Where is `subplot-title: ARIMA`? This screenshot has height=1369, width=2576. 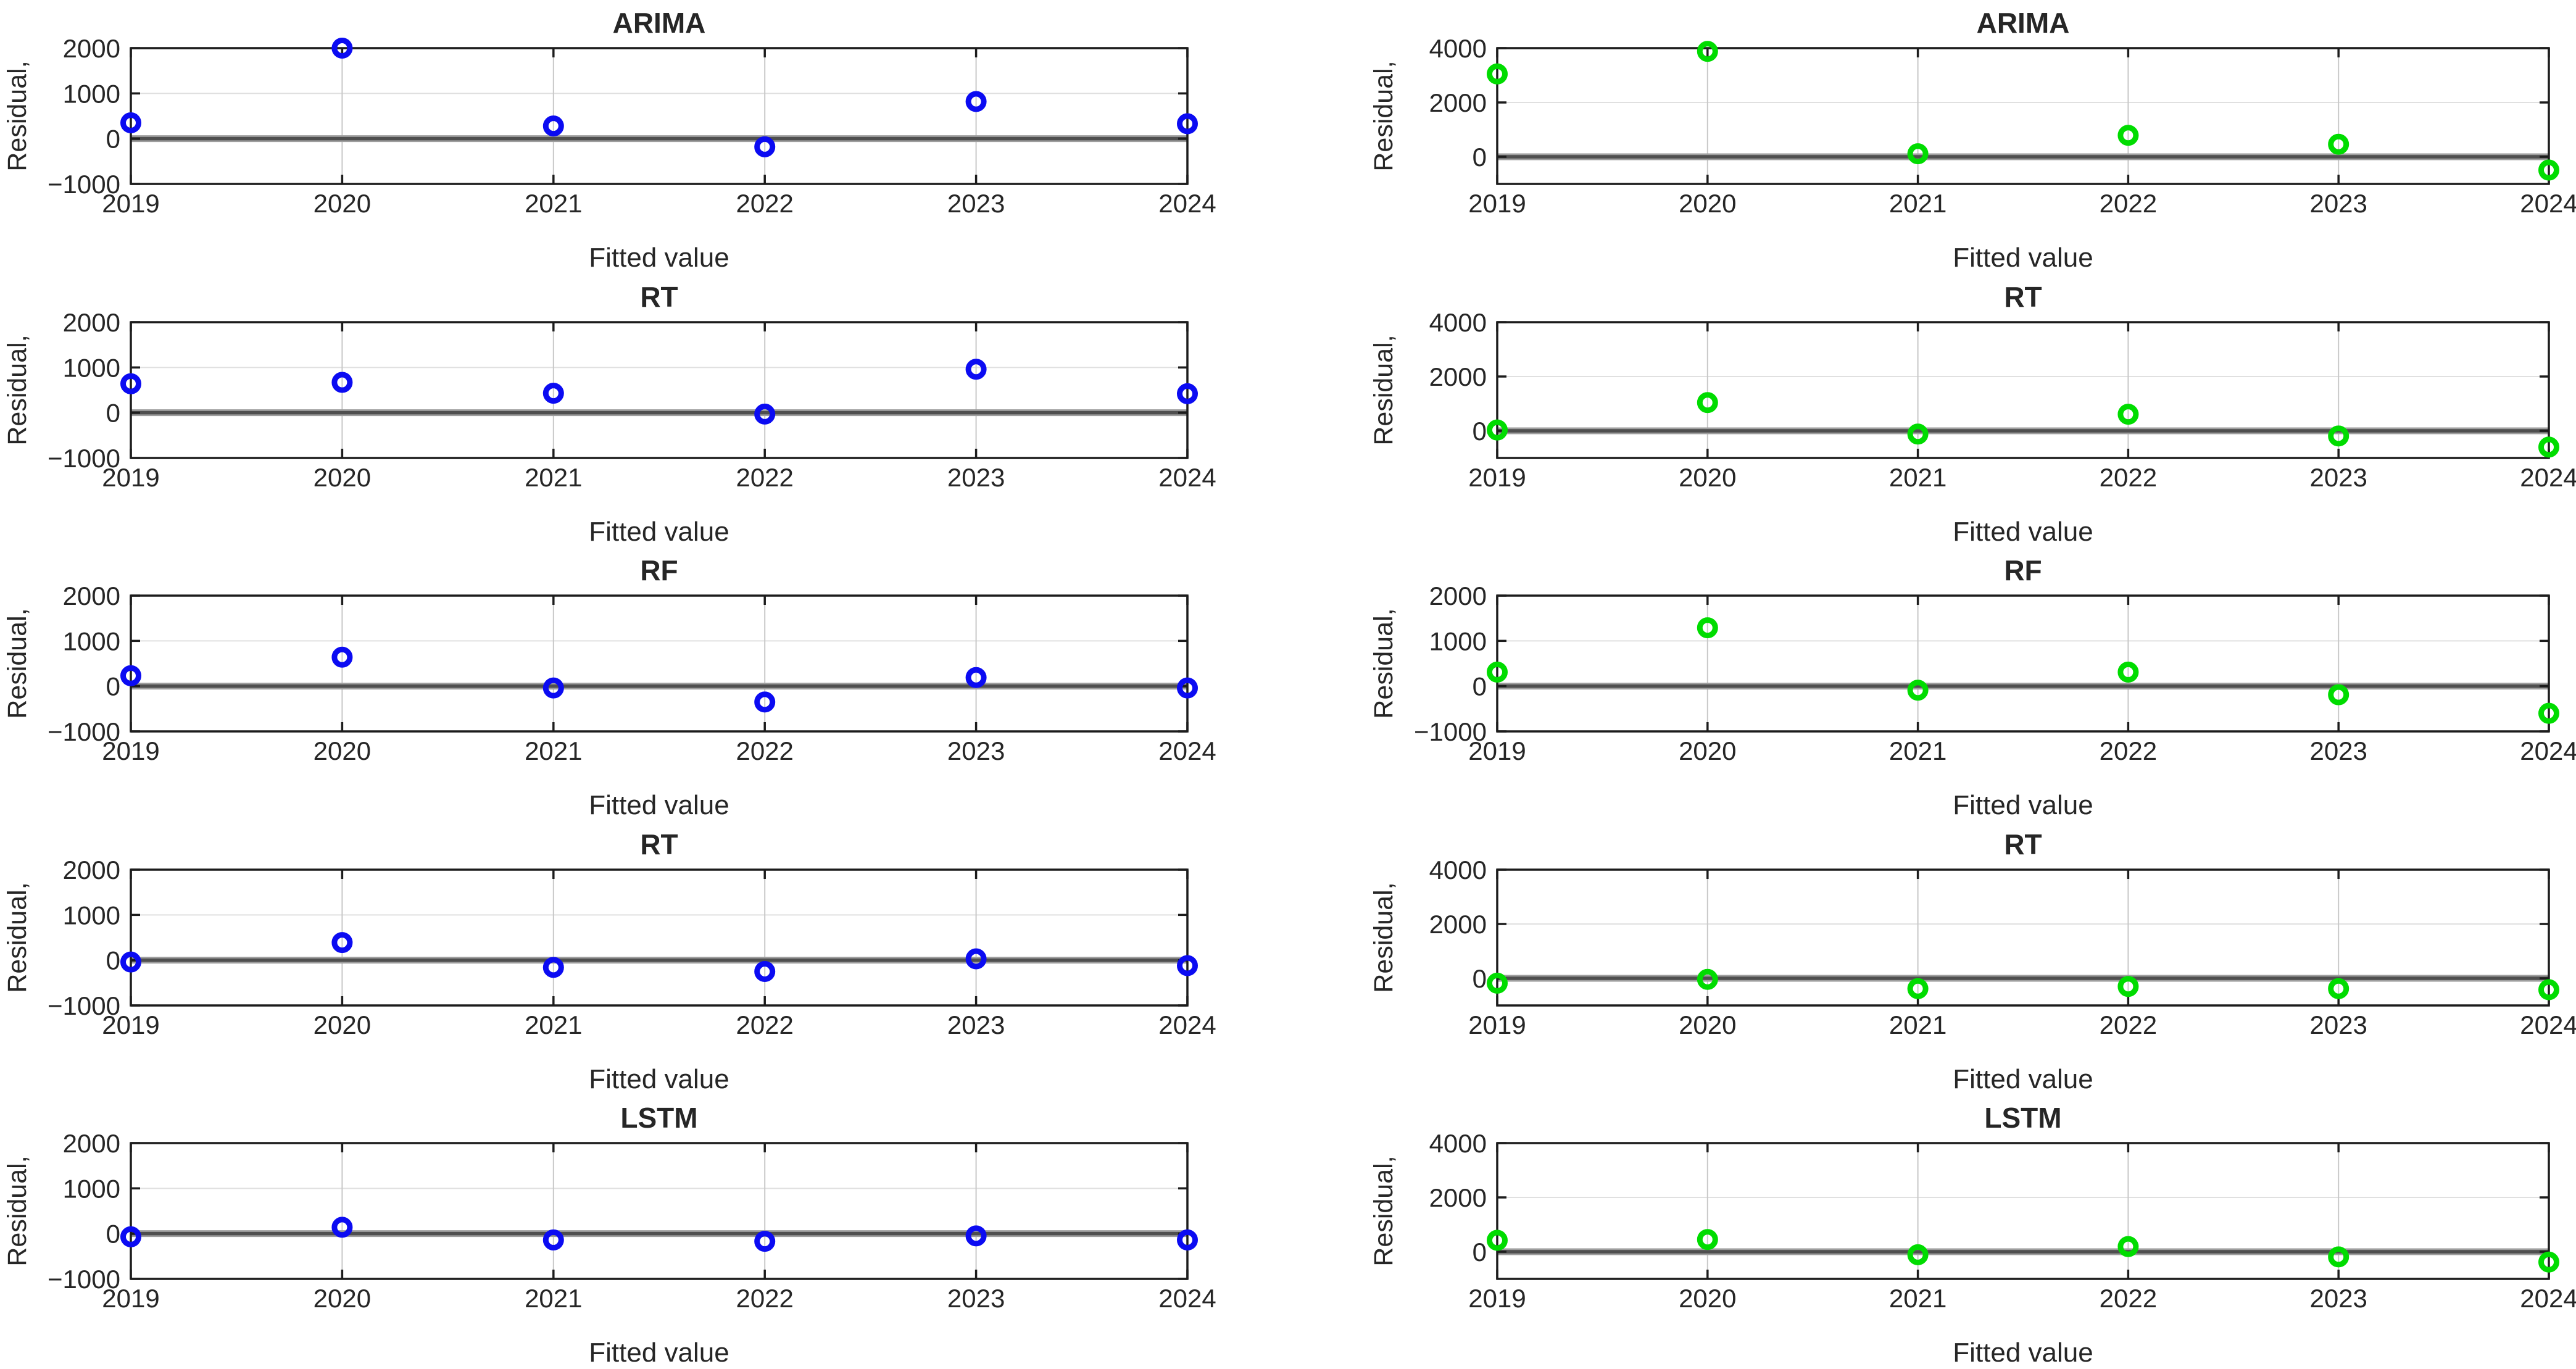
subplot-title: ARIMA is located at coordinates (2023, 23).